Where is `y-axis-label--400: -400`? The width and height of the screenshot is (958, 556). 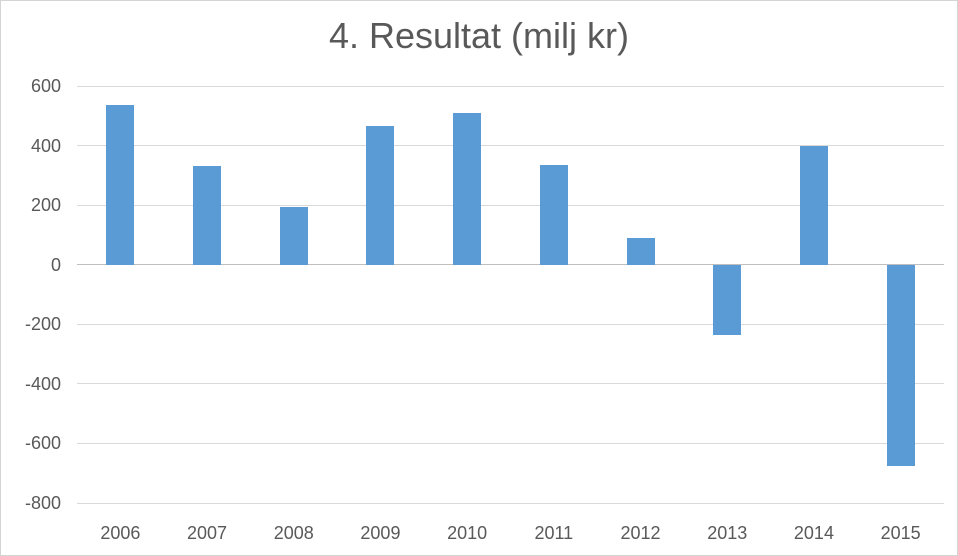 y-axis-label--400: -400 is located at coordinates (42, 383).